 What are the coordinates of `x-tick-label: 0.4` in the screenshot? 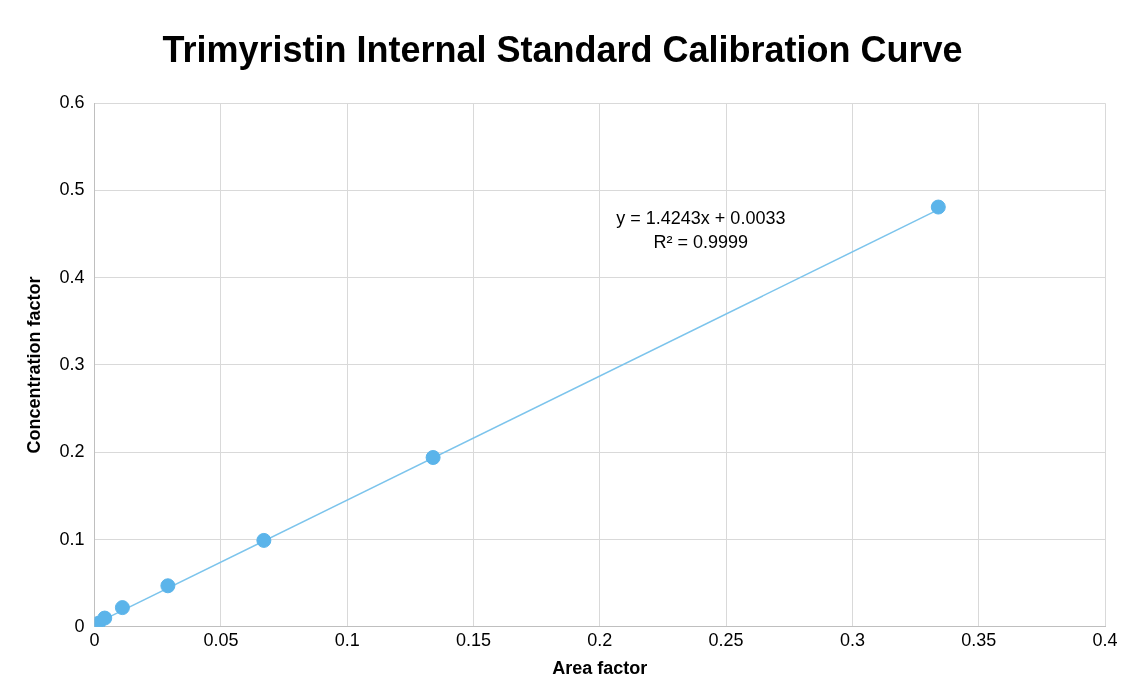 It's located at (1105, 639).